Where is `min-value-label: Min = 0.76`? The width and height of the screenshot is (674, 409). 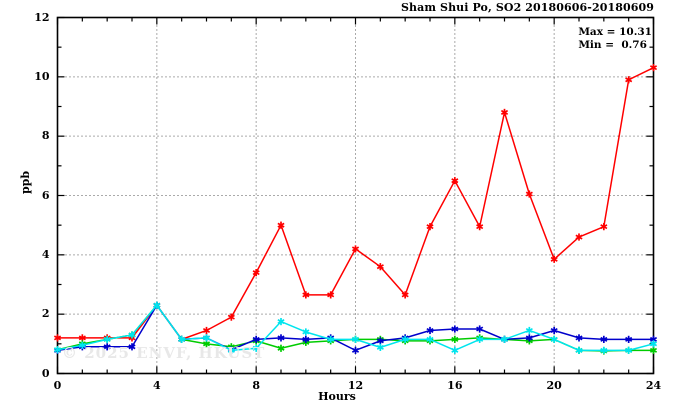 min-value-label: Min = 0.76 is located at coordinates (612, 45).